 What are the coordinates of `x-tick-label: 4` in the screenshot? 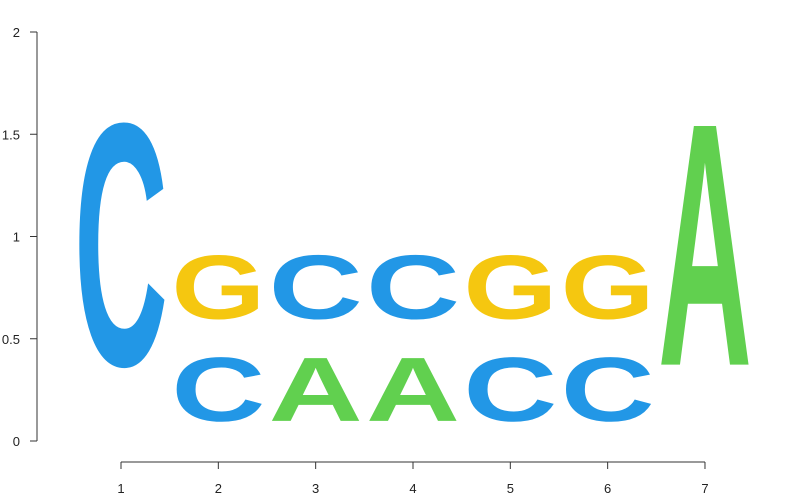 It's located at (412, 488).